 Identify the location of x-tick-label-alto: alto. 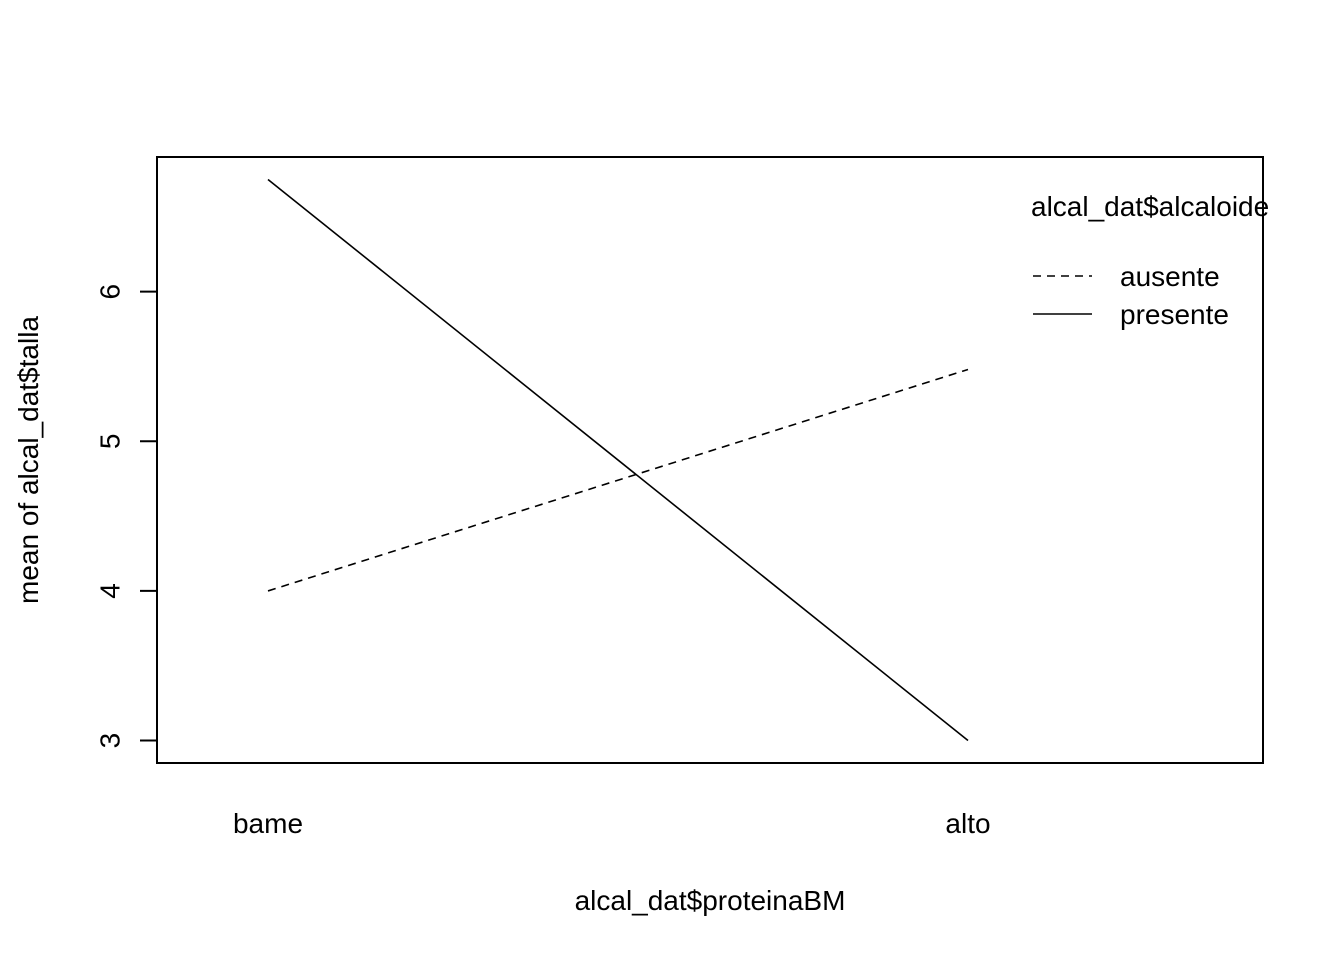
(967, 823).